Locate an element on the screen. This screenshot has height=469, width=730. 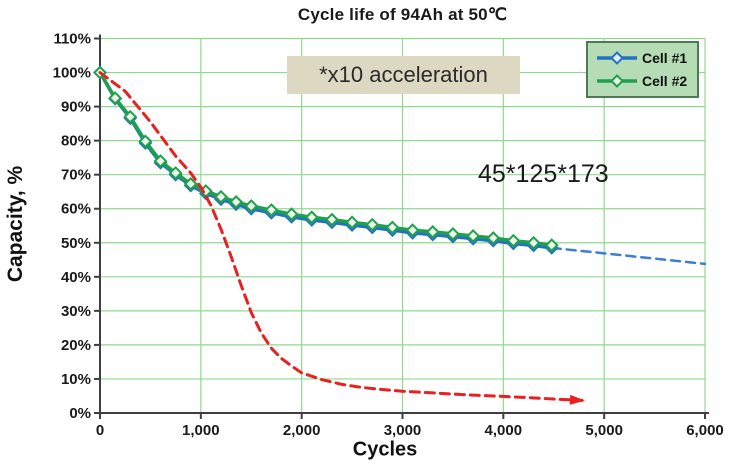
y-tick-label: 30% is located at coordinates (76, 311).